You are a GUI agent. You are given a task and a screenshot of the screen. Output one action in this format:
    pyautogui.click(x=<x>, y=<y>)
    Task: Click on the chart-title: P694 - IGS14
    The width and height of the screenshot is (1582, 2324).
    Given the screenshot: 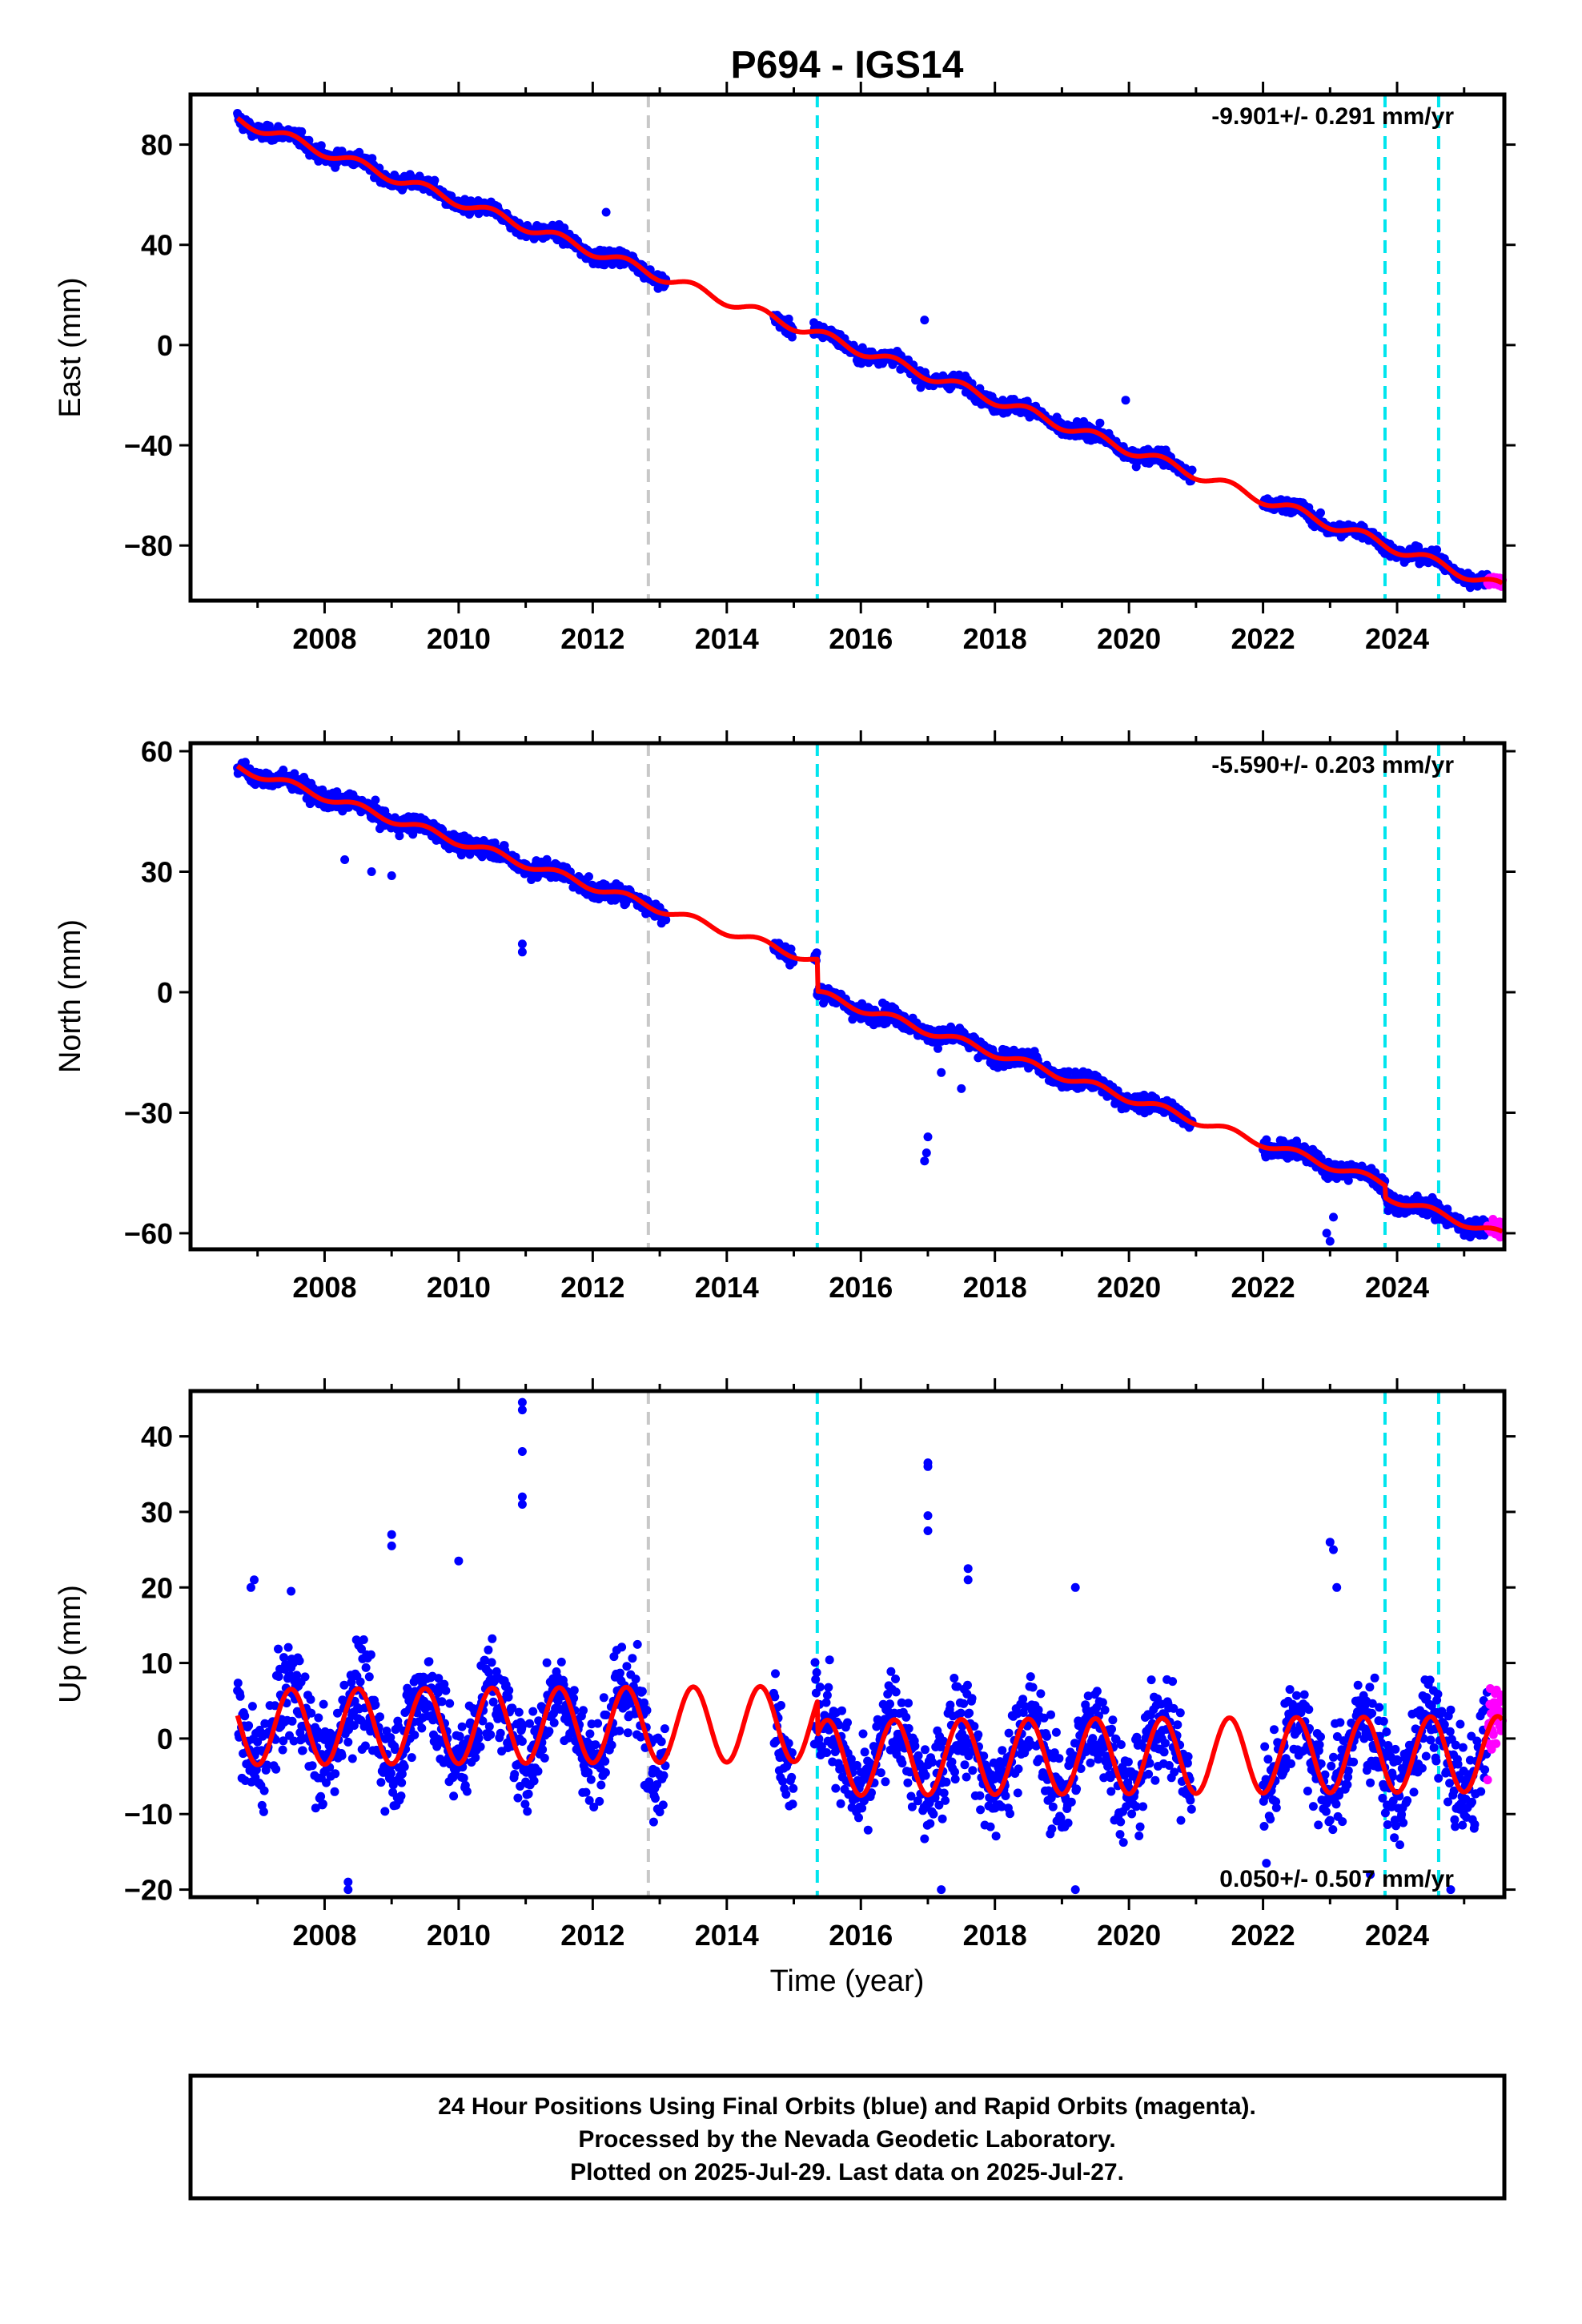 What is the action you would take?
    pyautogui.click(x=847, y=65)
    